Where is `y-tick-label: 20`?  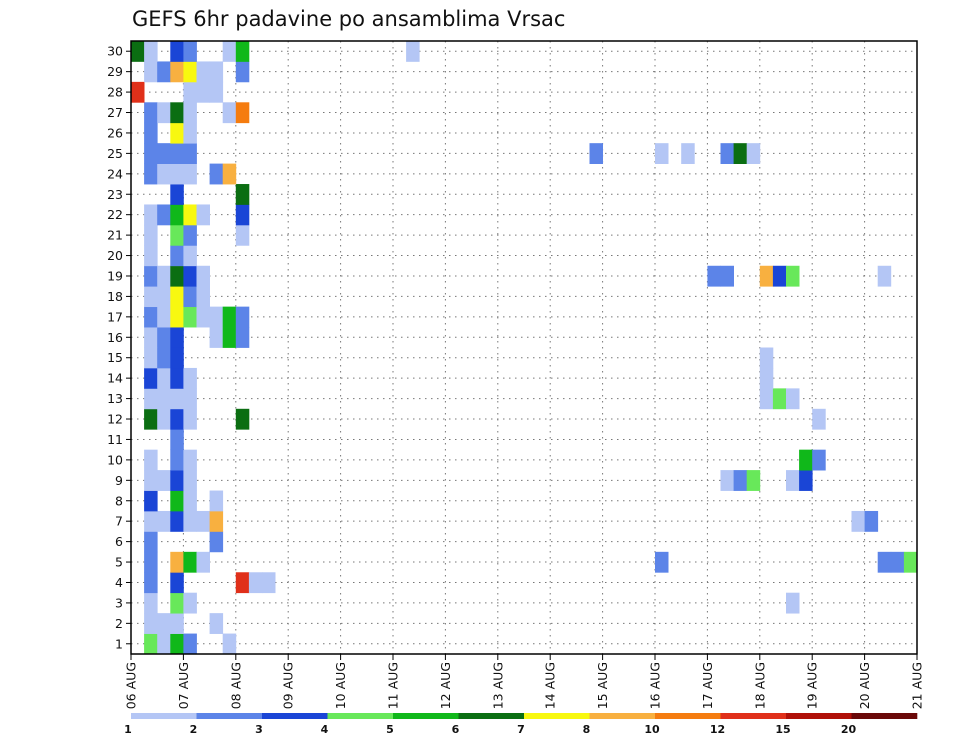 y-tick-label: 20 is located at coordinates (115, 255).